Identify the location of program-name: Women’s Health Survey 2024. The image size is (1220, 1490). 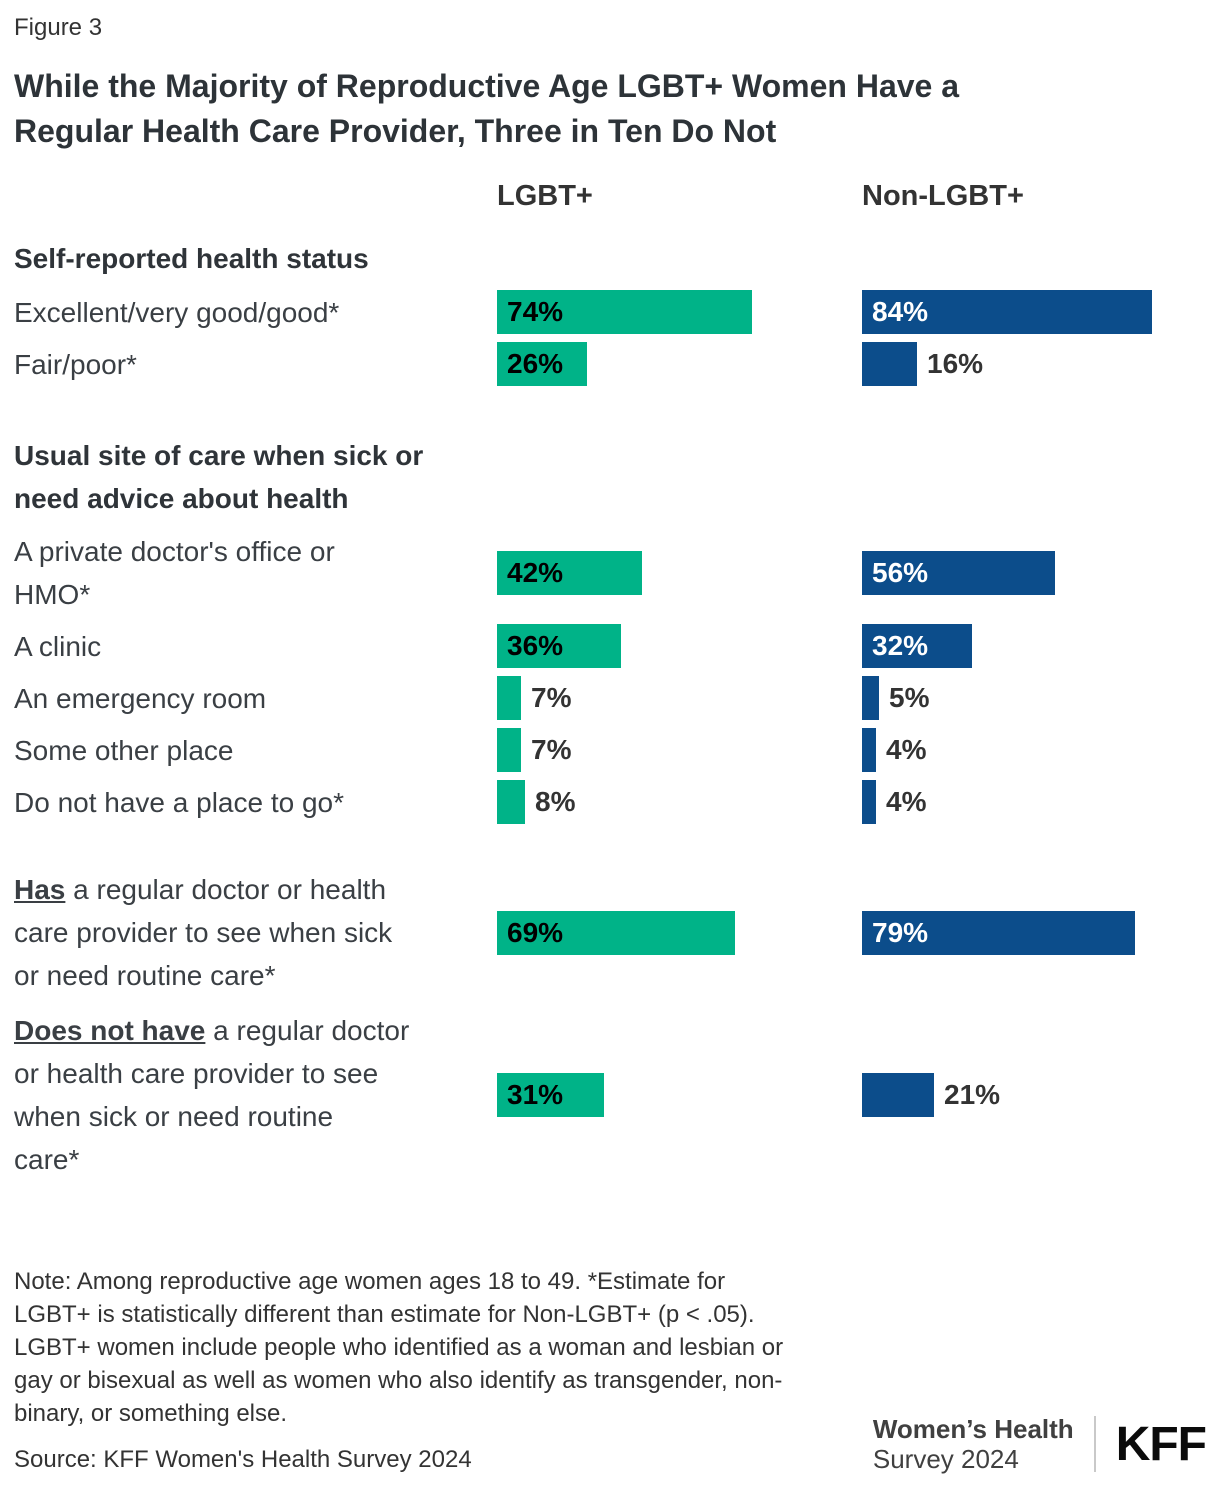
(973, 1444).